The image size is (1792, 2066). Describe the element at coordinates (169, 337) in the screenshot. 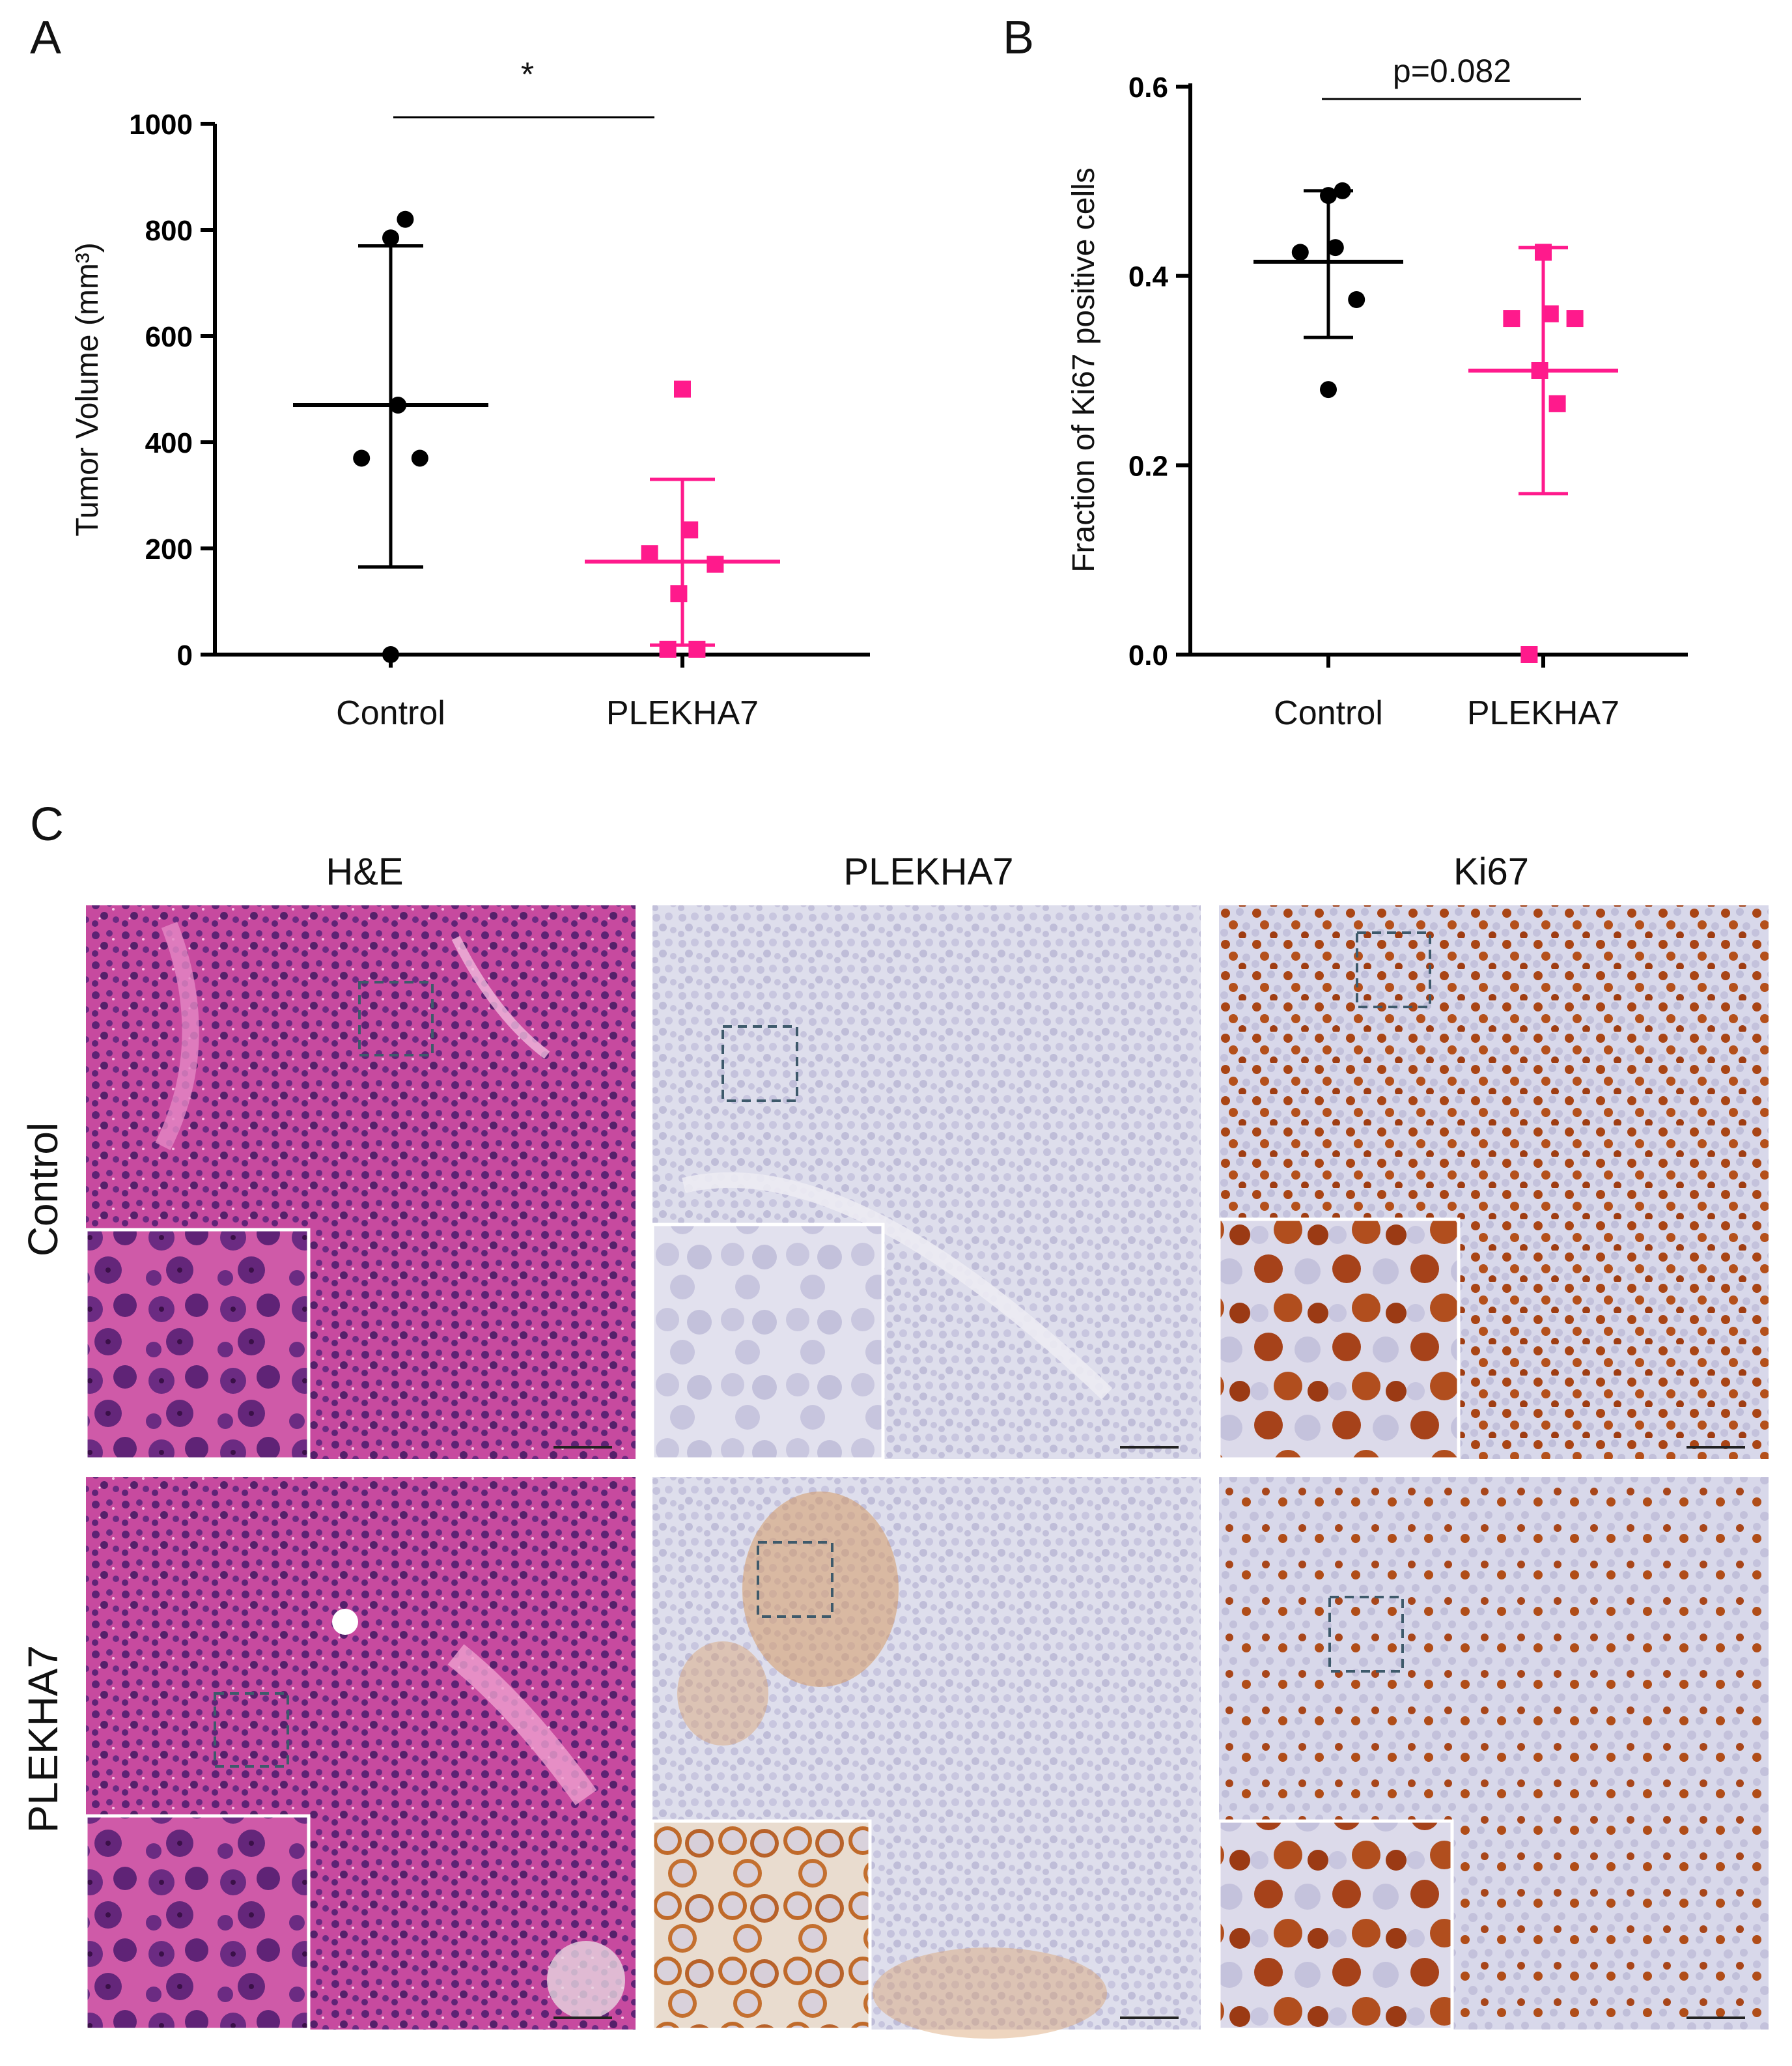

I see `chart-a-y-tick-label: 600` at that location.